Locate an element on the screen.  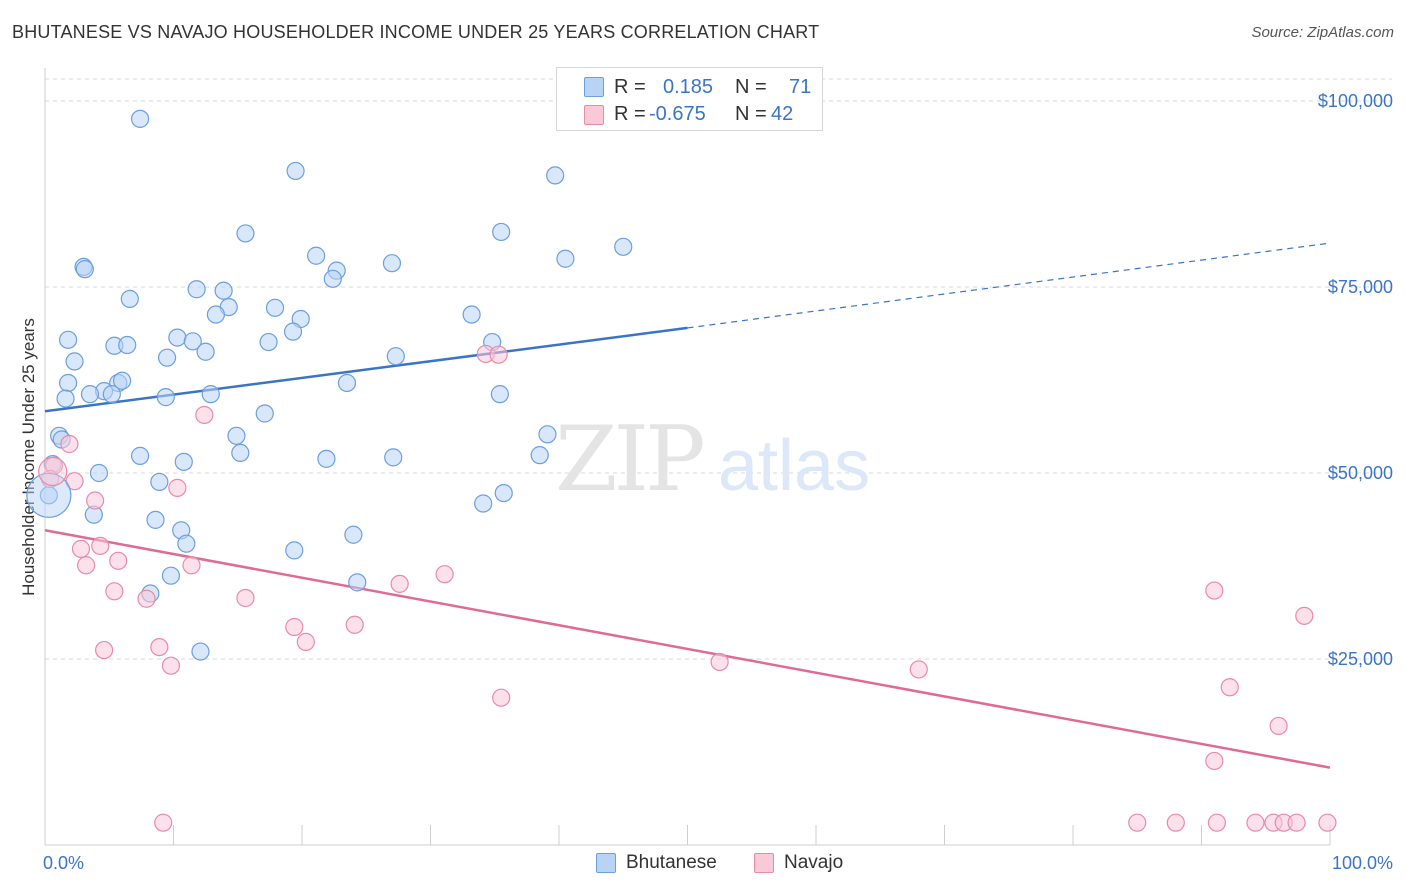
watermark-zip: ZIP is located at coordinates (629, 459).